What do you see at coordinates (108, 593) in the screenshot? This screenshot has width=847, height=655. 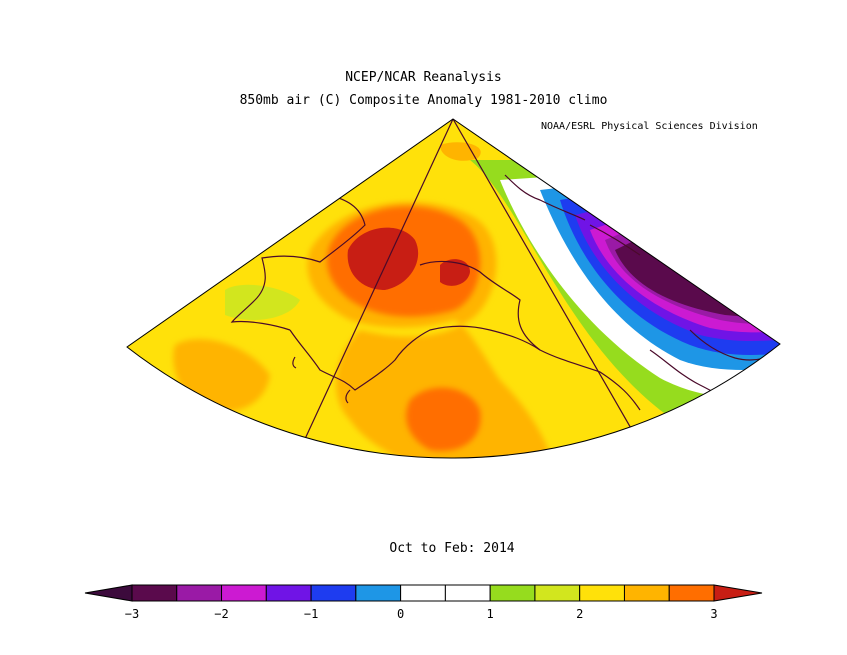 I see `colorbar-under-arrow` at bounding box center [108, 593].